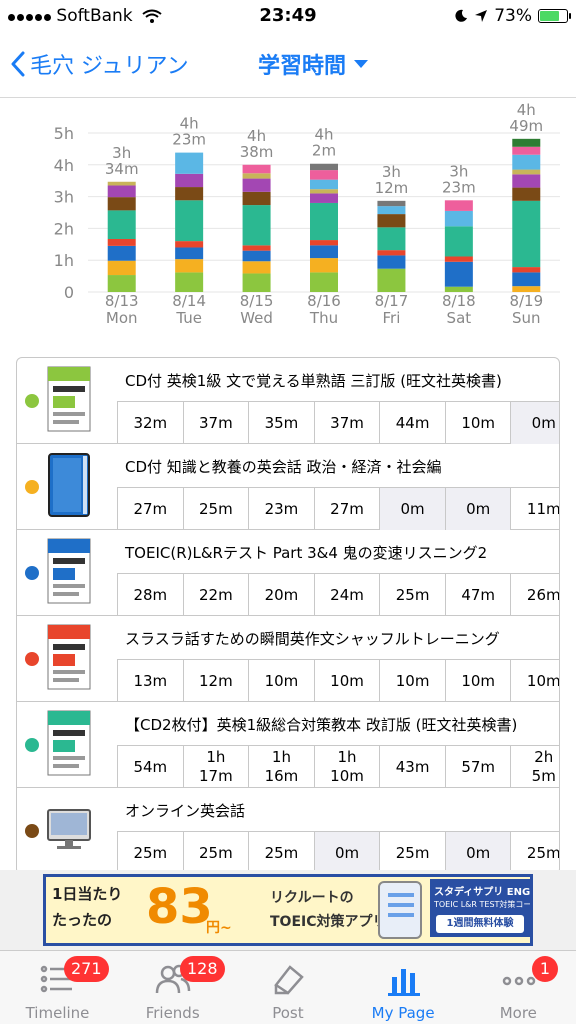  I want to click on book-title: 【CD2枚付】英検1級総合対策教本 改訂版 (旺文社英検書), so click(321, 725).